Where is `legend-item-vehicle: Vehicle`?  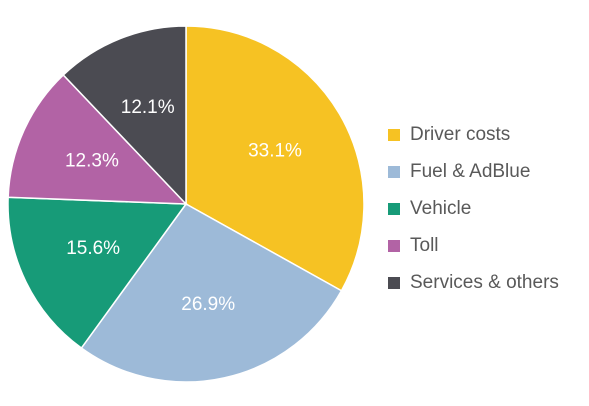
legend-item-vehicle: Vehicle is located at coordinates (487, 208).